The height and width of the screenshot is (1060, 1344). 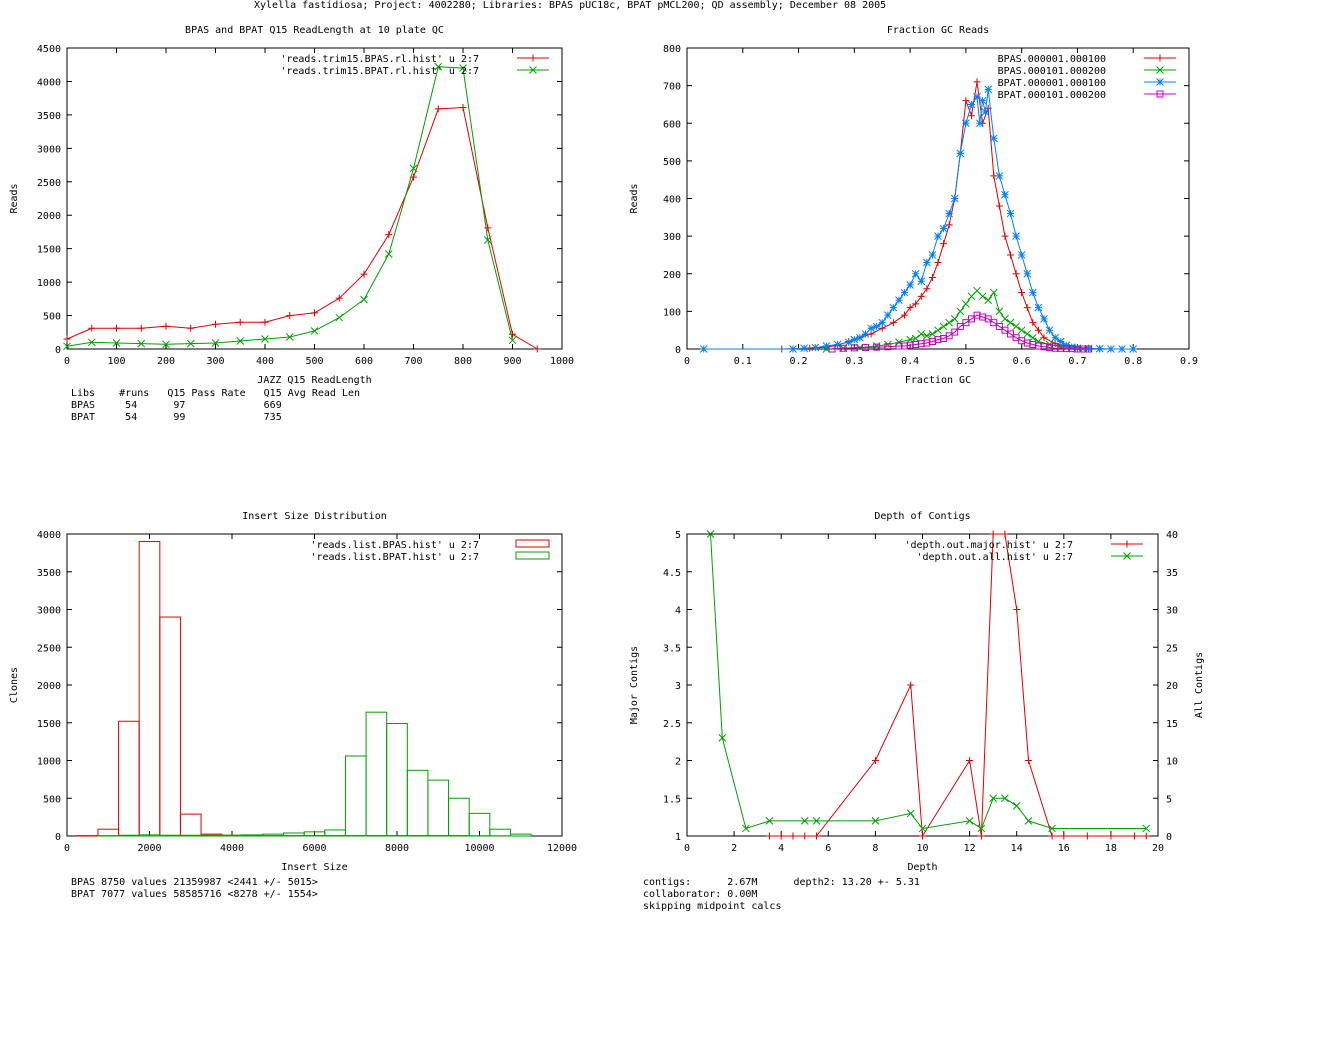 What do you see at coordinates (672, 724) in the screenshot?
I see `y-tick-label: 2.5` at bounding box center [672, 724].